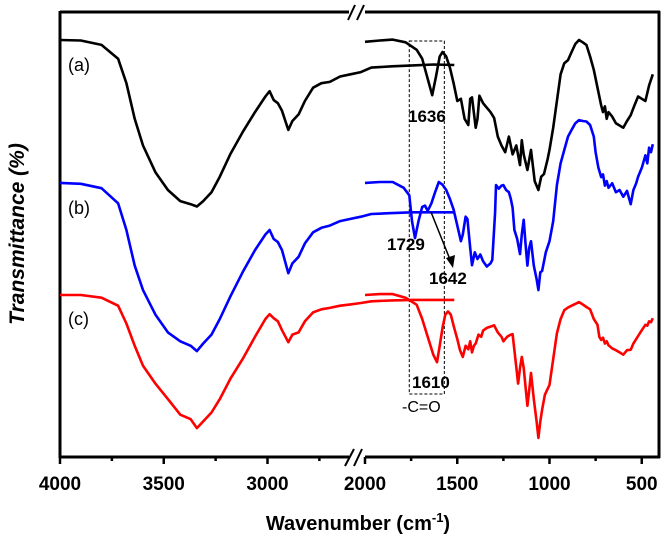 This screenshot has width=662, height=544. I want to click on curve-label-c: (c), so click(78, 319).